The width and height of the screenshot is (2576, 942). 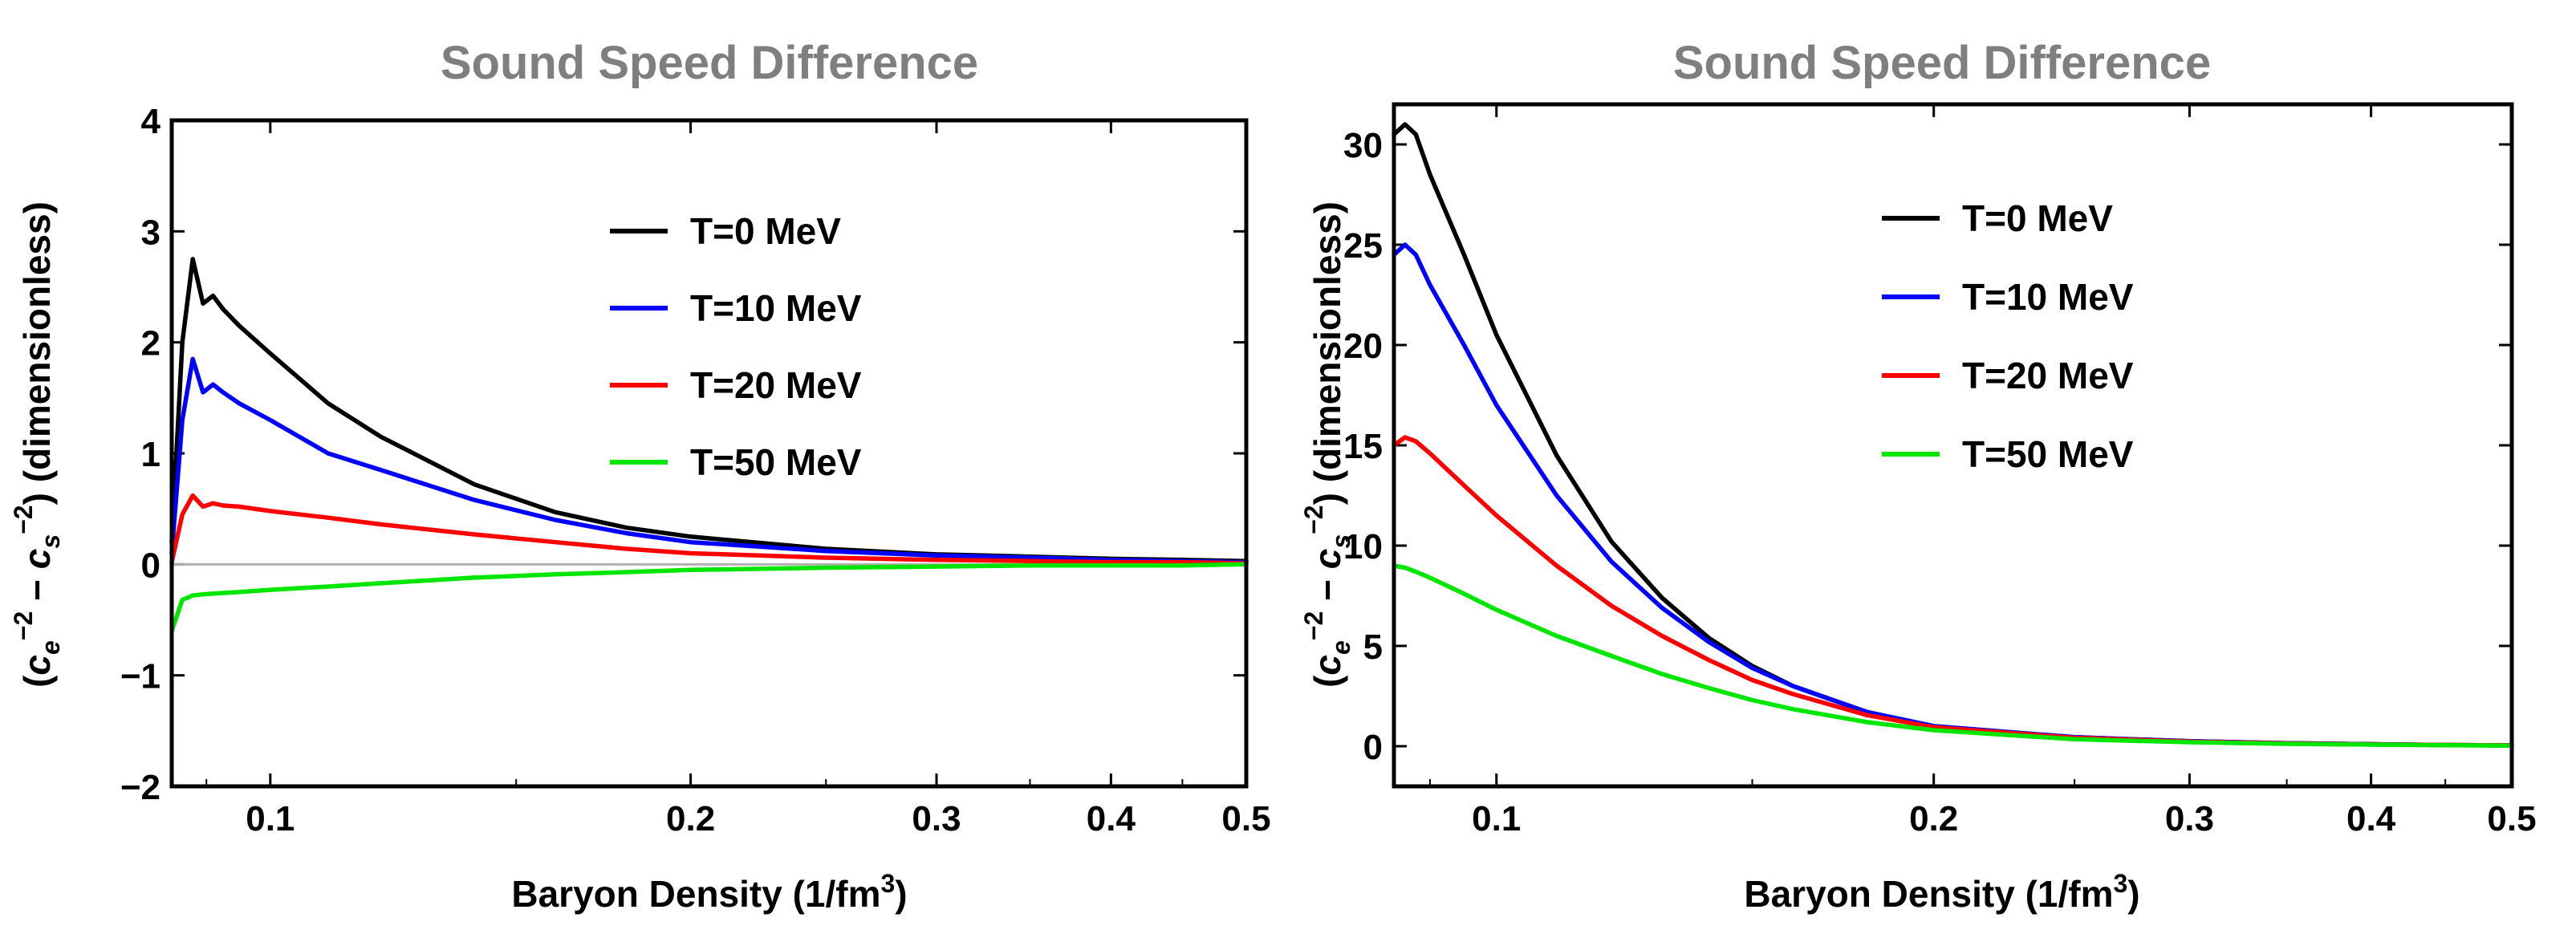 What do you see at coordinates (709, 892) in the screenshot?
I see `chart-left-x-axis-label: Baryon Density (1/fm3)` at bounding box center [709, 892].